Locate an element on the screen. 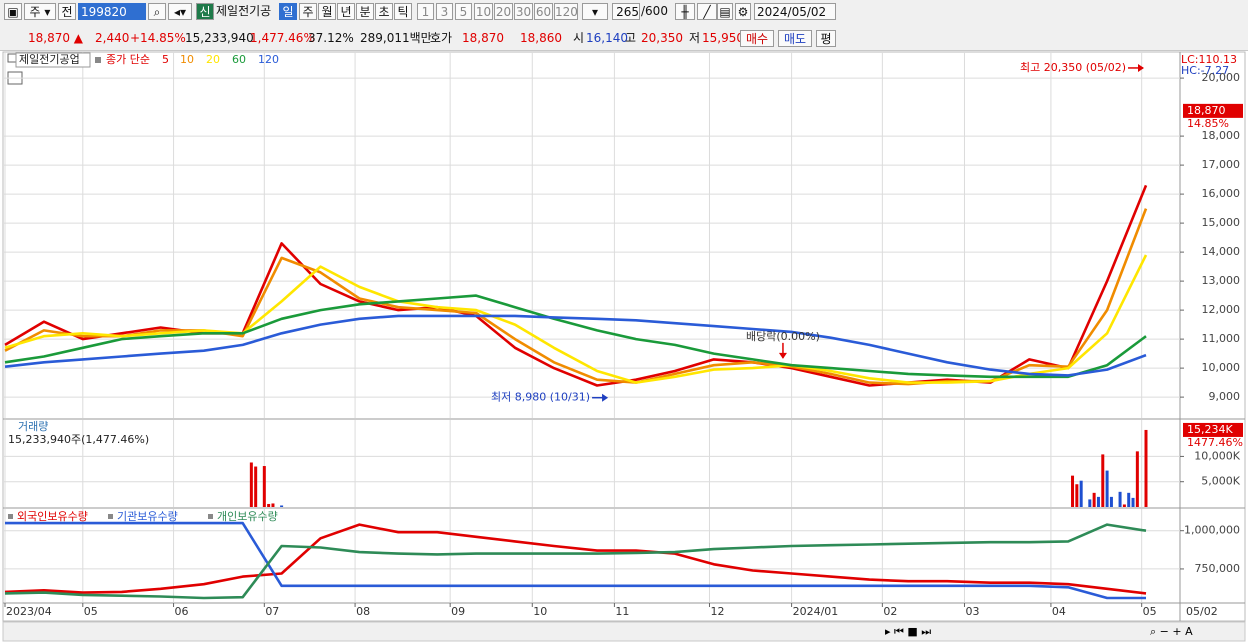 The image size is (1248, 643). high: 20,350 is located at coordinates (662, 38).